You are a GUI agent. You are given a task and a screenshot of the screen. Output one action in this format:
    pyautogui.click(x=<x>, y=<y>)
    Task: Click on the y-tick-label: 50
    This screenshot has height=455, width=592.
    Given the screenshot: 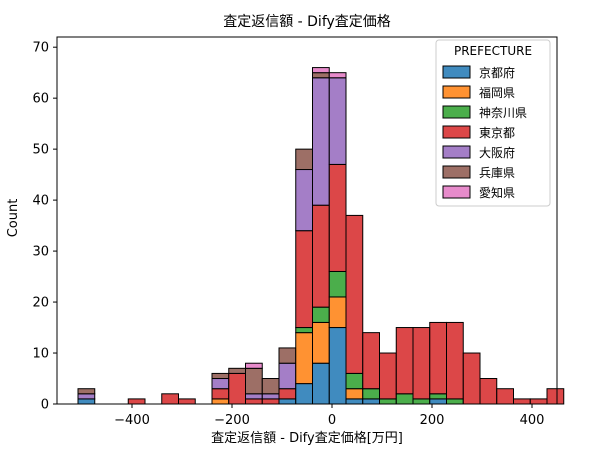 What is the action you would take?
    pyautogui.click(x=40, y=150)
    